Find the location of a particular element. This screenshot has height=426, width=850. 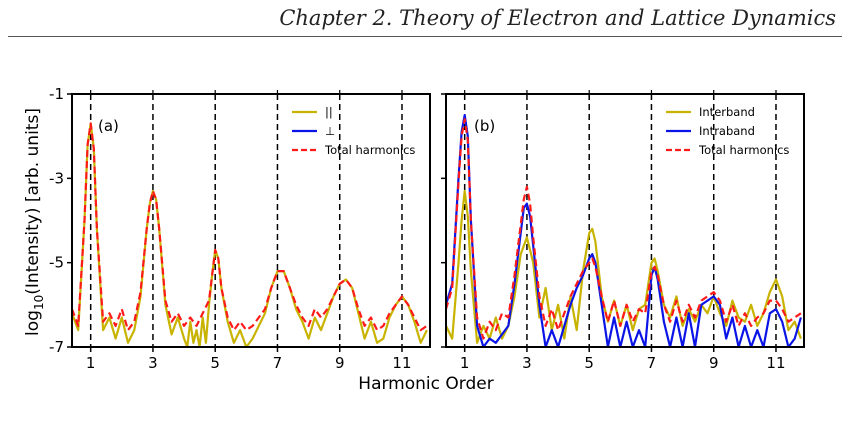

panel-label: (b) is located at coordinates (484, 126).